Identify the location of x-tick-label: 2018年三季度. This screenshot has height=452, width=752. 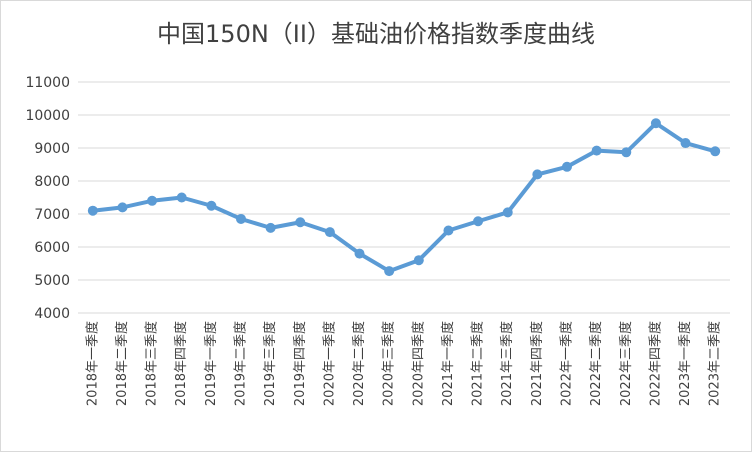
(152, 363).